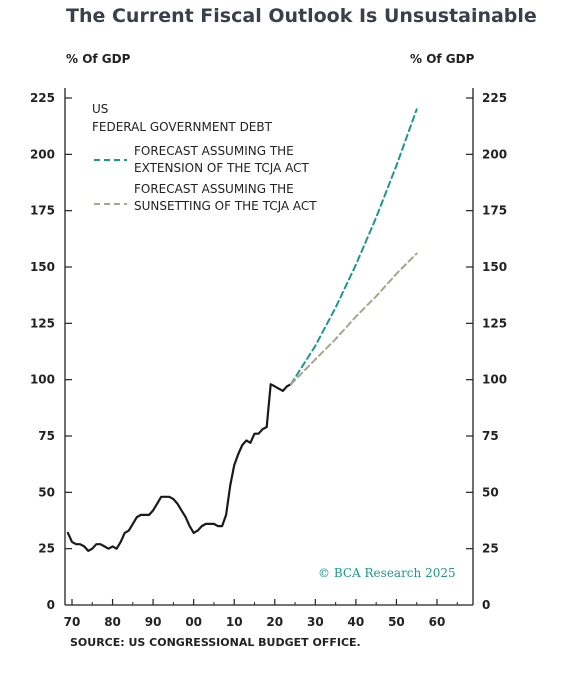 This screenshot has height=680, width=562. Describe the element at coordinates (315, 622) in the screenshot. I see `x-tick-label: 30` at that location.